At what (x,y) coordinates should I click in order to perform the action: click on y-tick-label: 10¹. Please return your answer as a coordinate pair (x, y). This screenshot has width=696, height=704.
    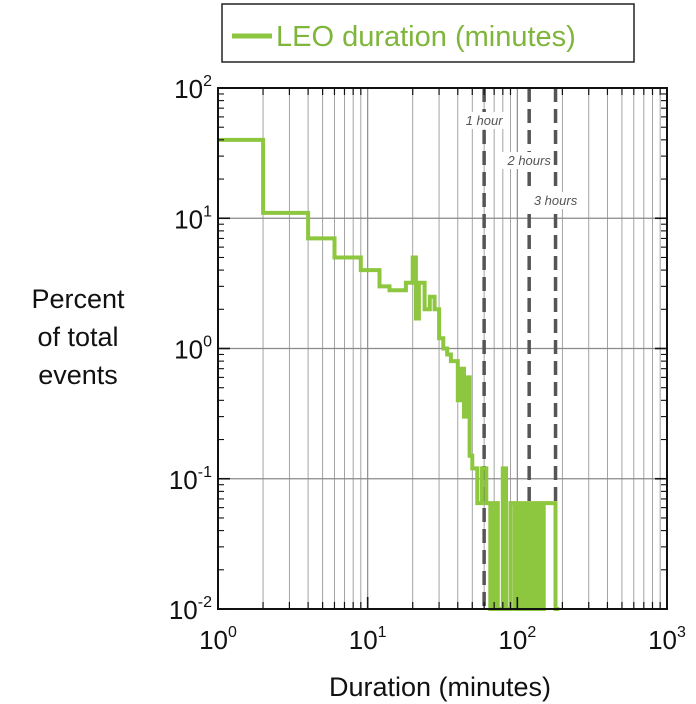
    Looking at the image, I should click on (193, 218).